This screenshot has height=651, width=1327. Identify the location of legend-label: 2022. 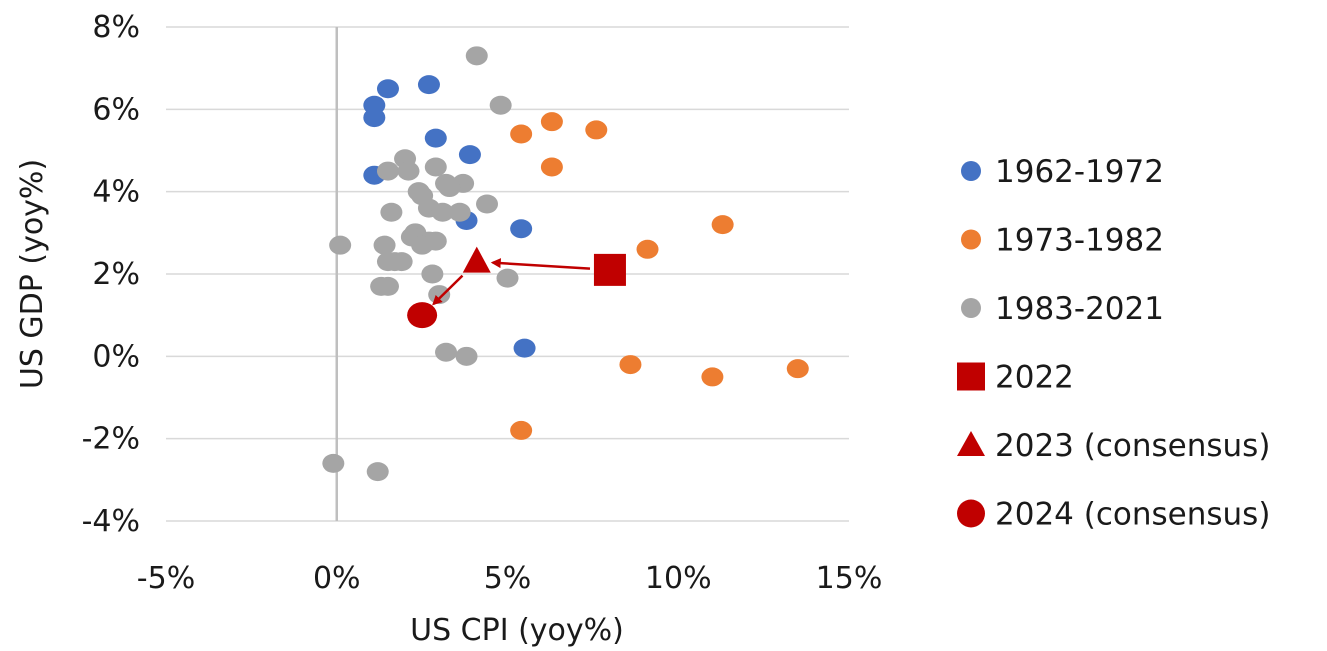
(1034, 378).